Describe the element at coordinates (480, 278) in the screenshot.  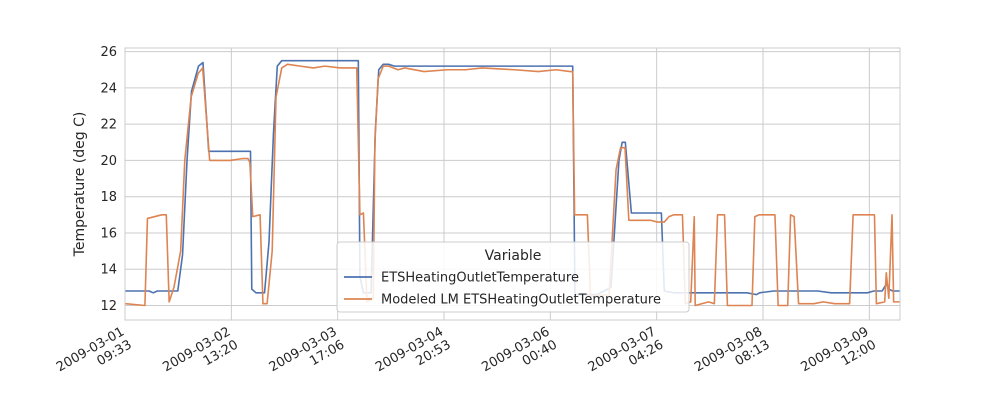
I see `legend-label-1: ETSHeatingOutletTemperature` at that location.